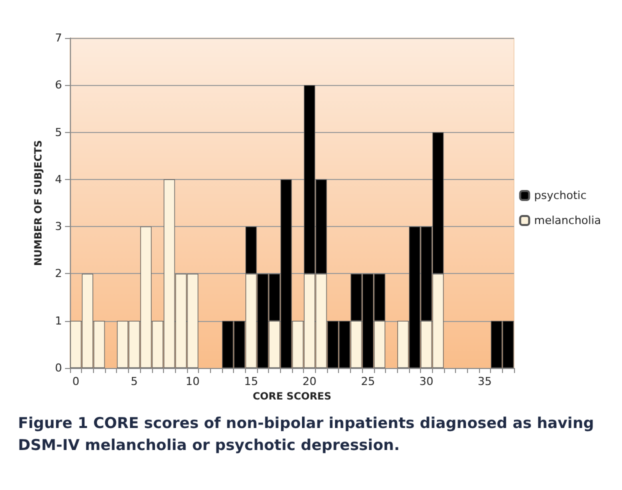 The height and width of the screenshot is (490, 622). What do you see at coordinates (251, 381) in the screenshot?
I see `x-tick-label: 15` at bounding box center [251, 381].